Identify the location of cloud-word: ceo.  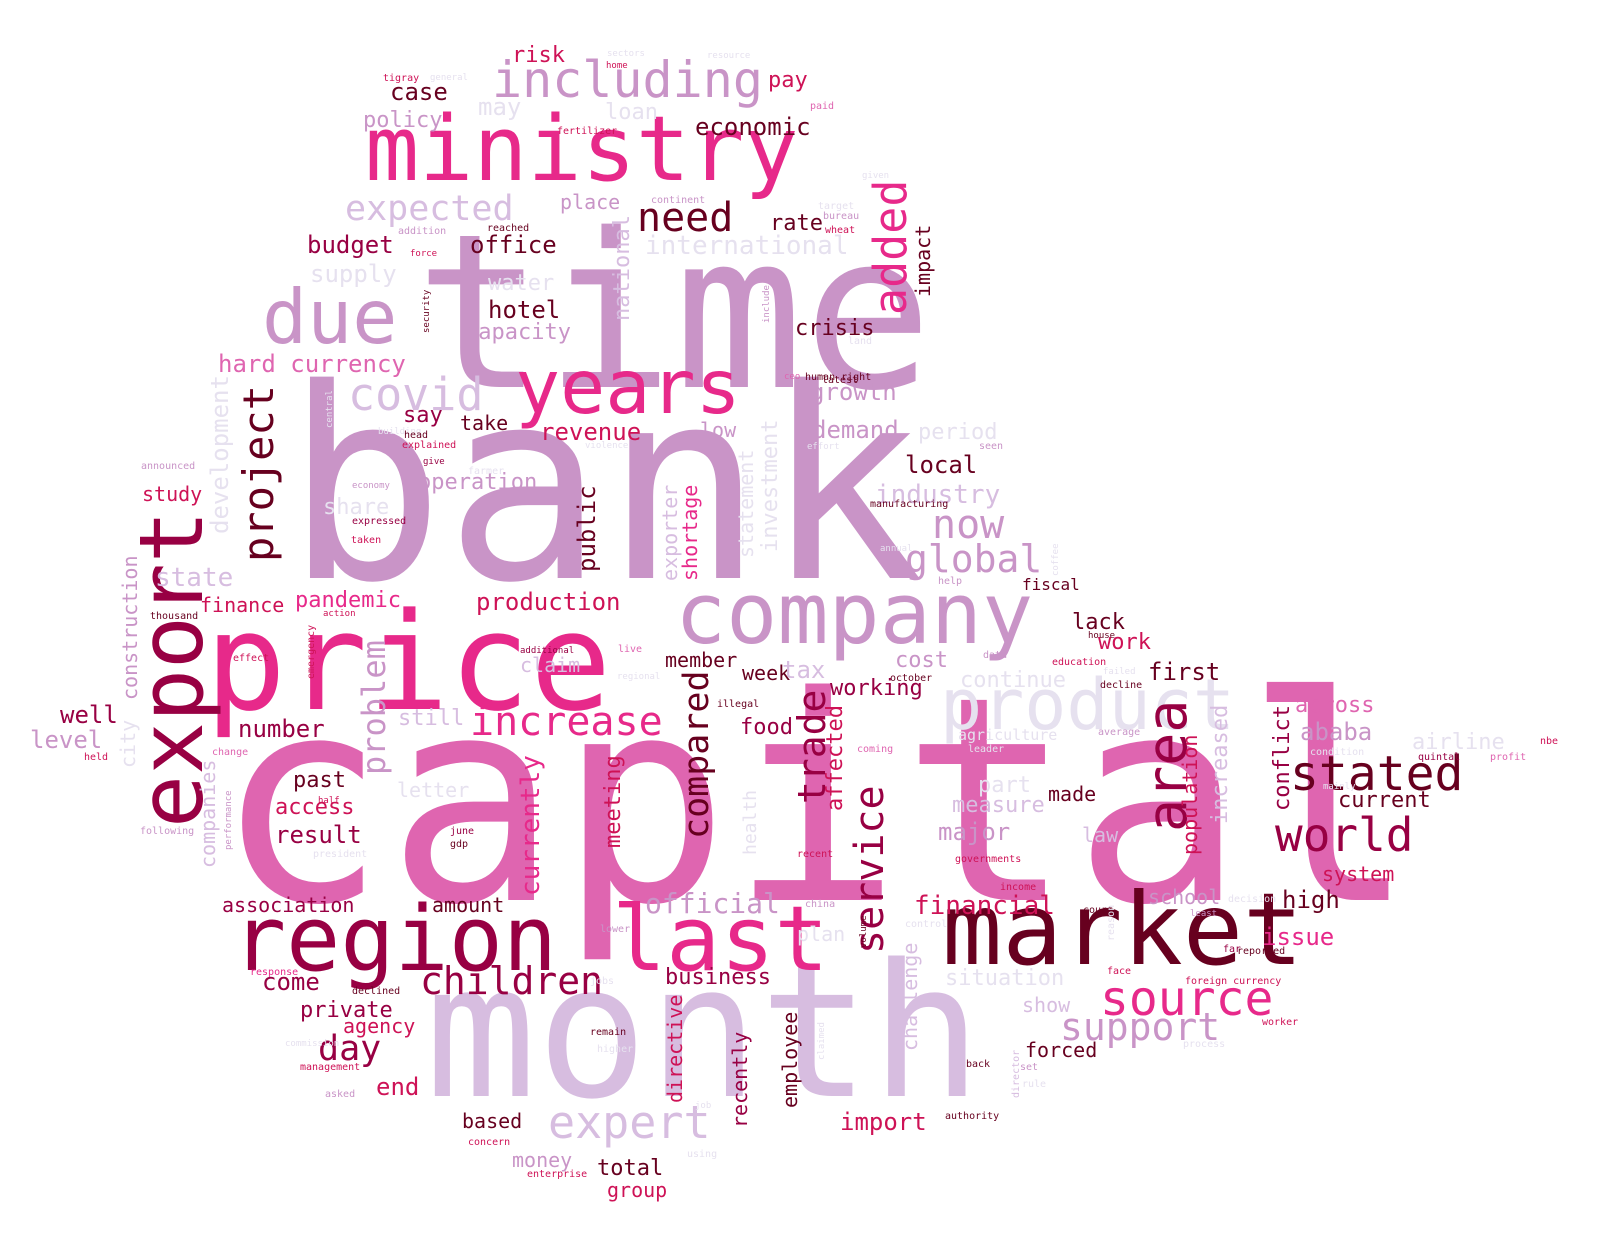
(792, 377).